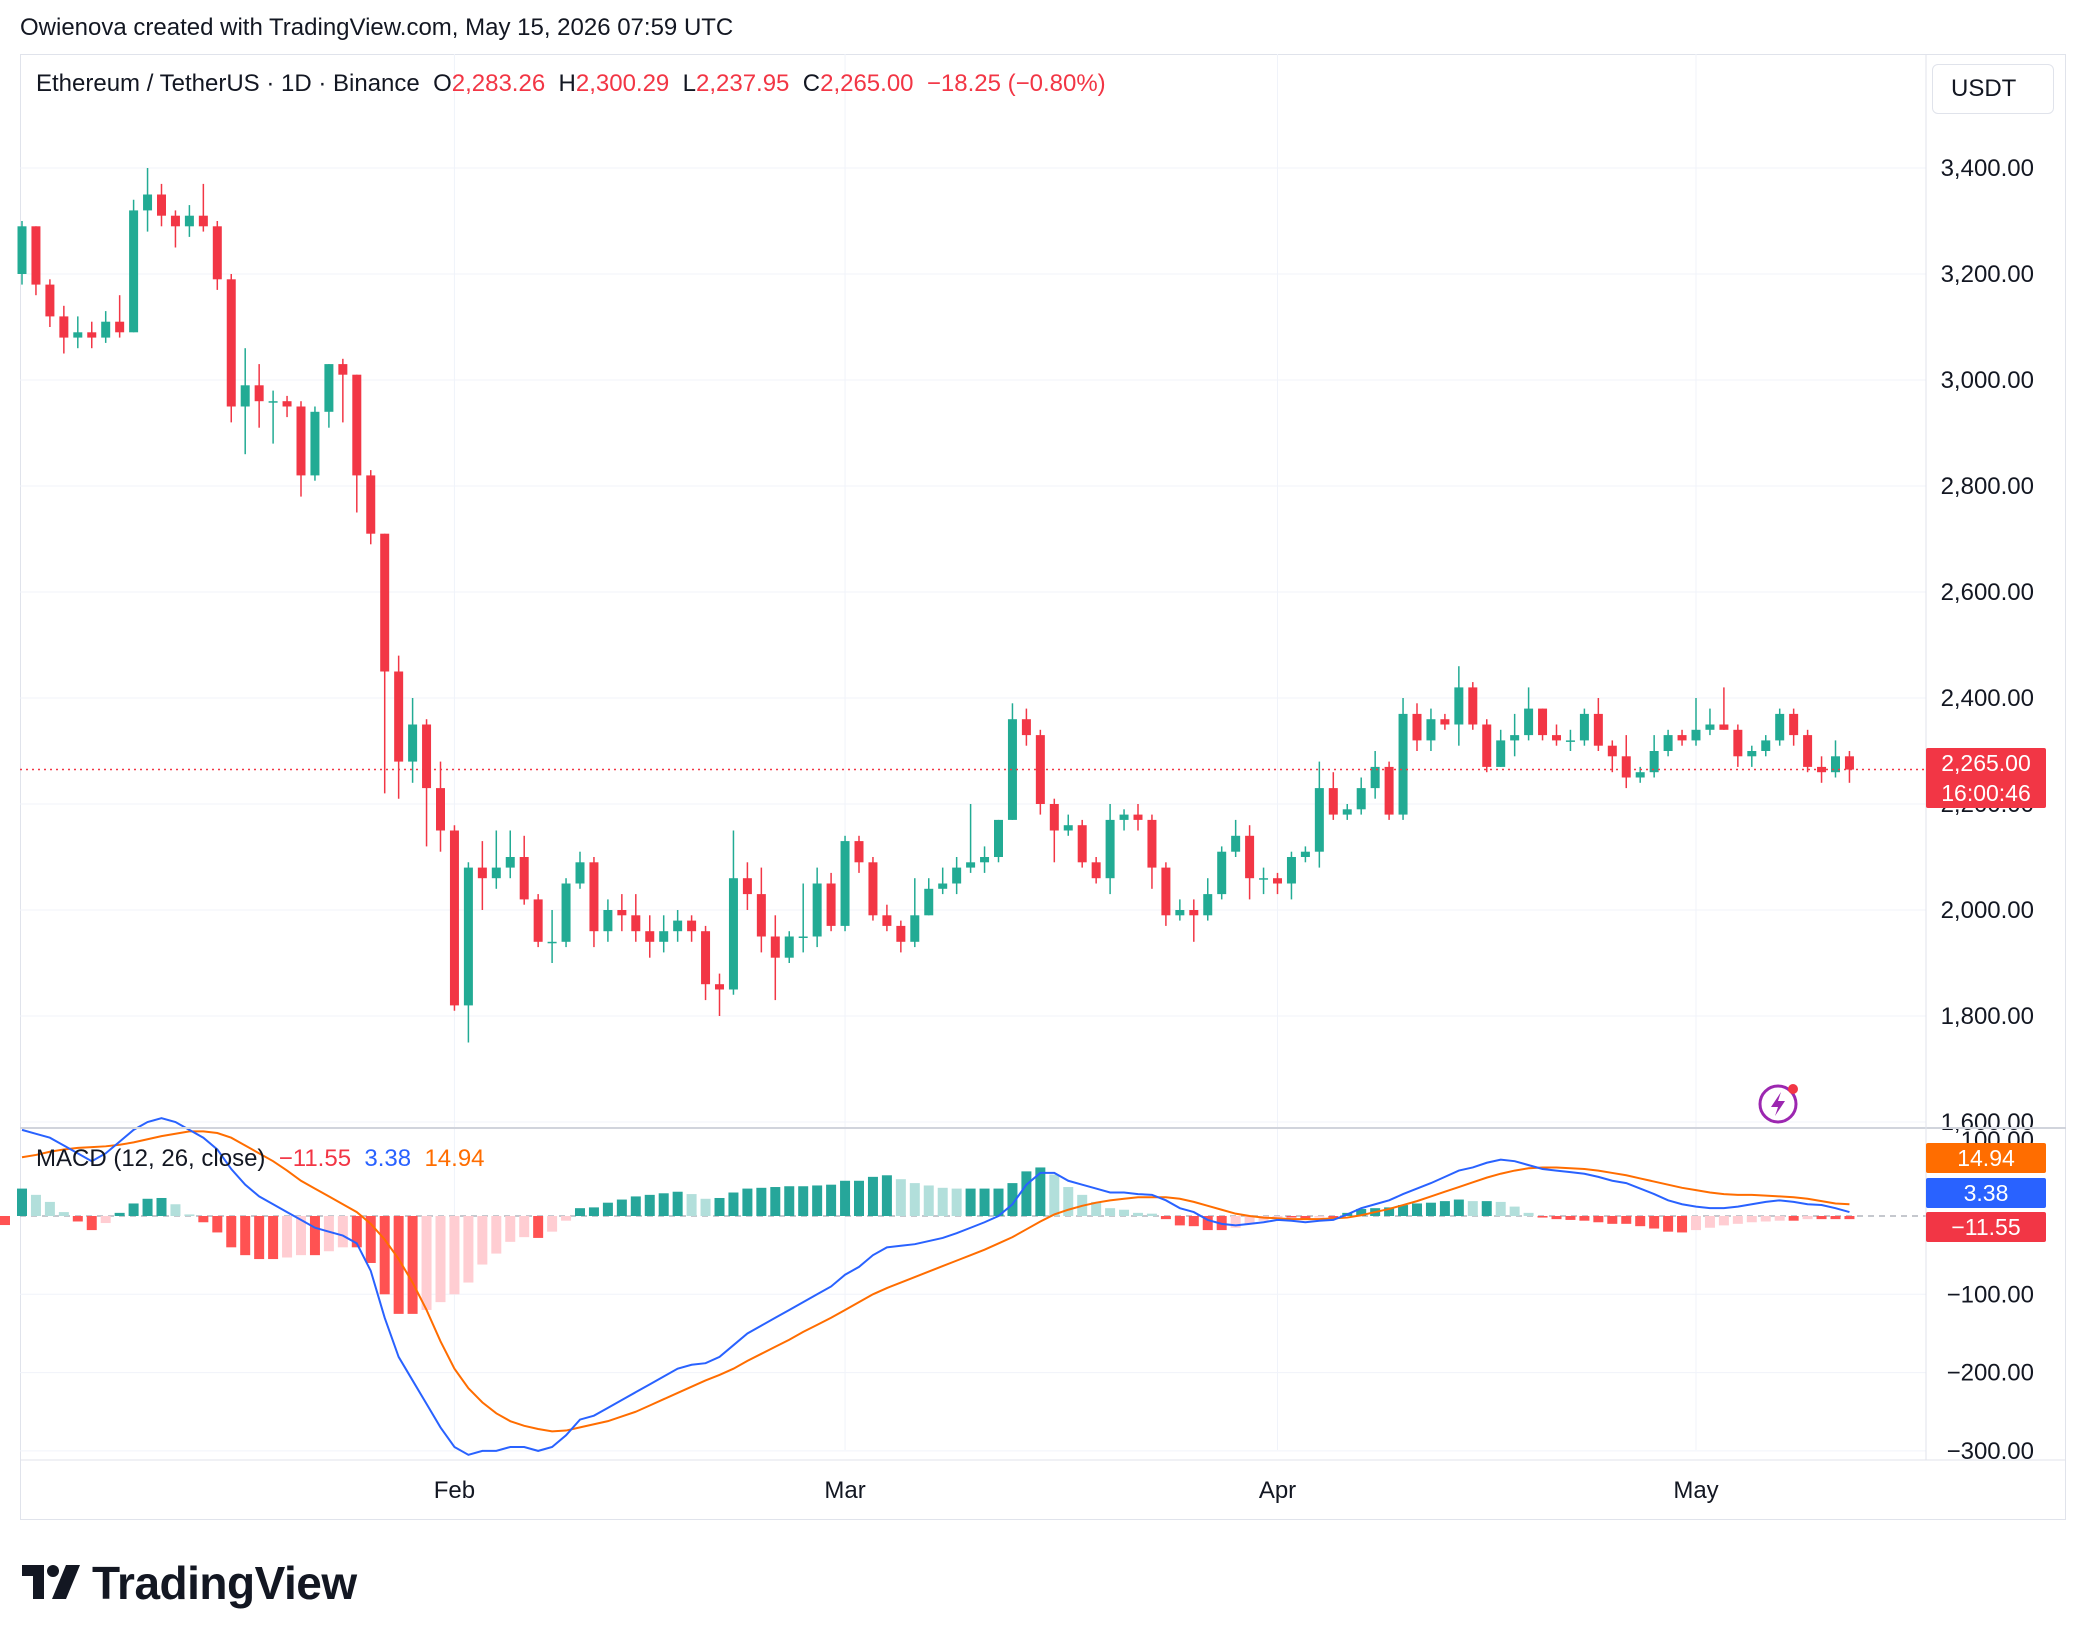 This screenshot has width=2084, height=1636. I want to click on tradingview-logo-icon, so click(51, 1582).